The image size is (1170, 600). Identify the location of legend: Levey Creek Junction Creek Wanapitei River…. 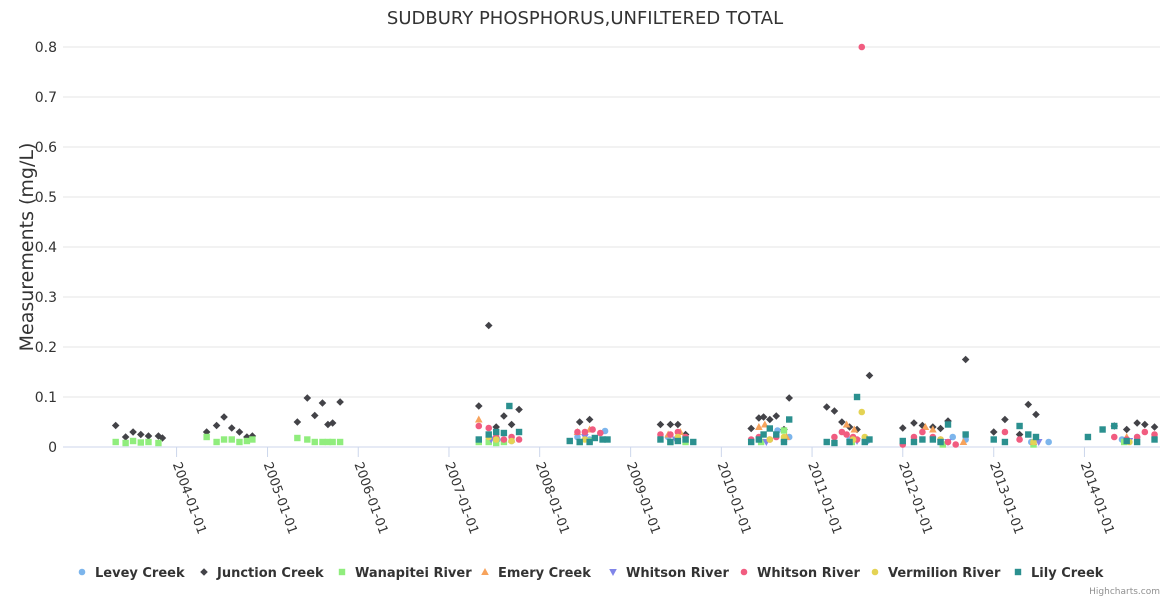
(591, 573).